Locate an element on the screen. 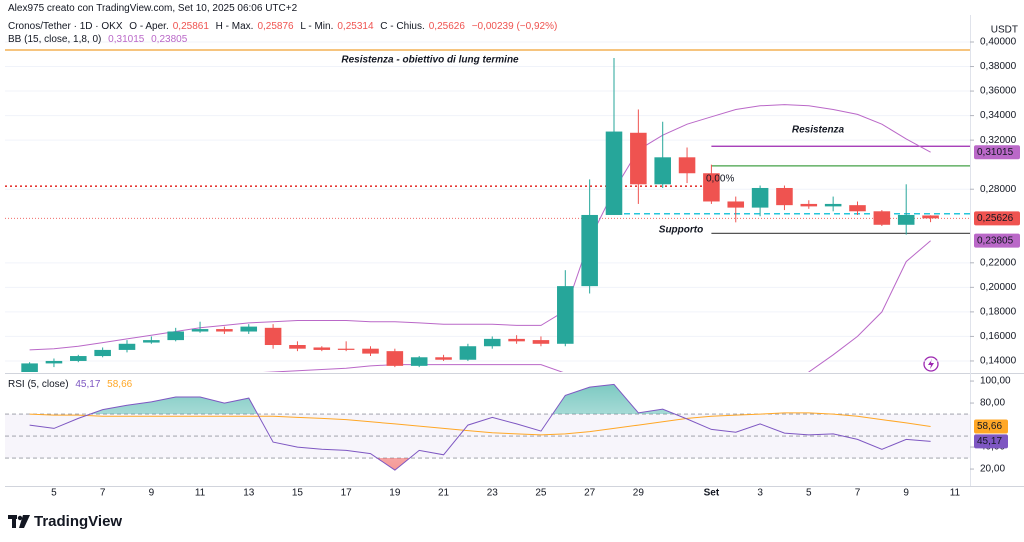 This screenshot has height=542, width=1024. x-tick-label: 21 is located at coordinates (444, 493).